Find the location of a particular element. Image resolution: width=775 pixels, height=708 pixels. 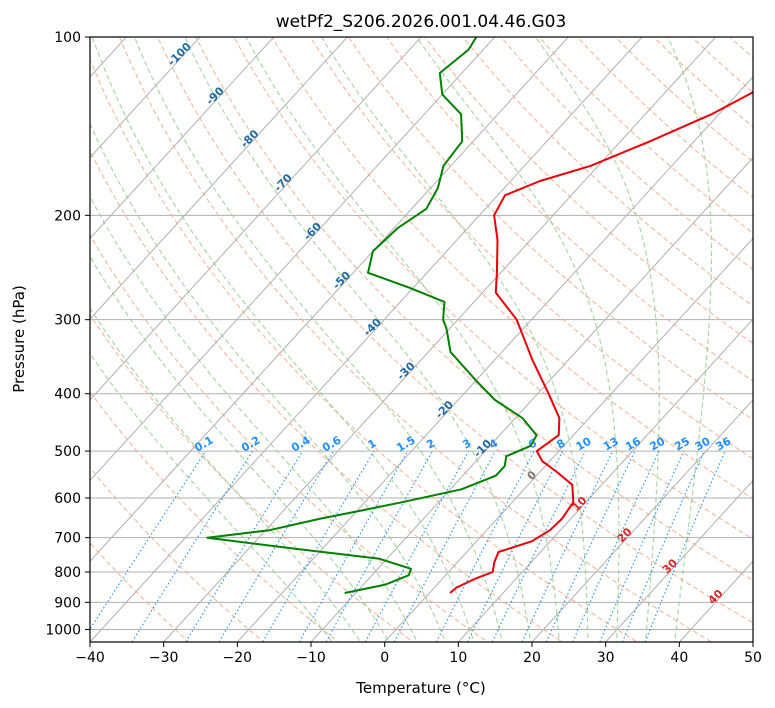

x-tick-label: −30 is located at coordinates (164, 658).